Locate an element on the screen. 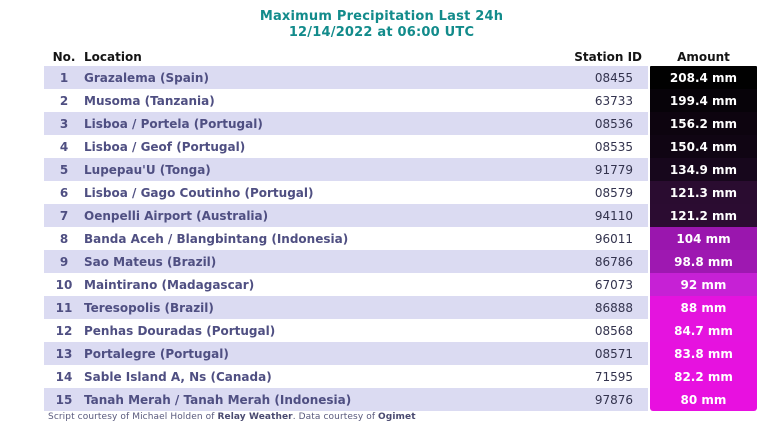 The width and height of the screenshot is (763, 429). row-station: 96011 is located at coordinates (613, 238).